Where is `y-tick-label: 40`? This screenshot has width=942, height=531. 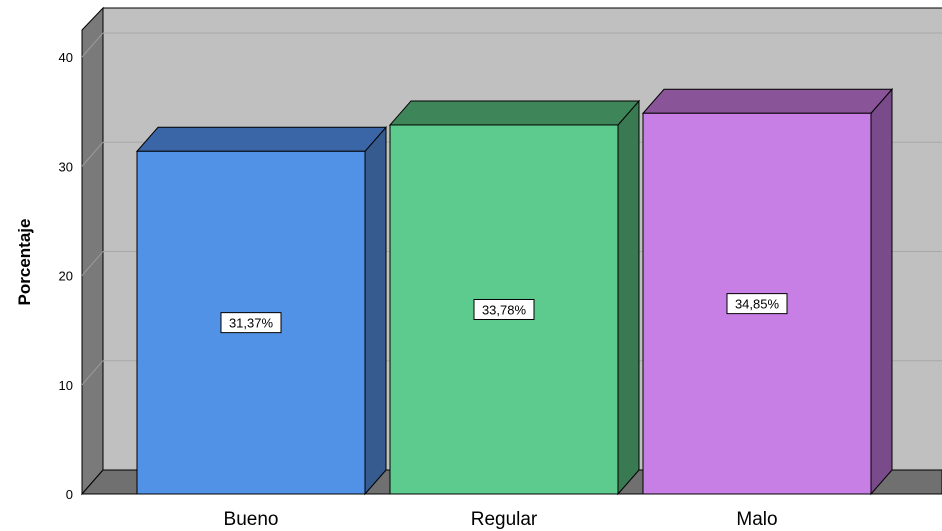
y-tick-label: 40 is located at coordinates (66, 57).